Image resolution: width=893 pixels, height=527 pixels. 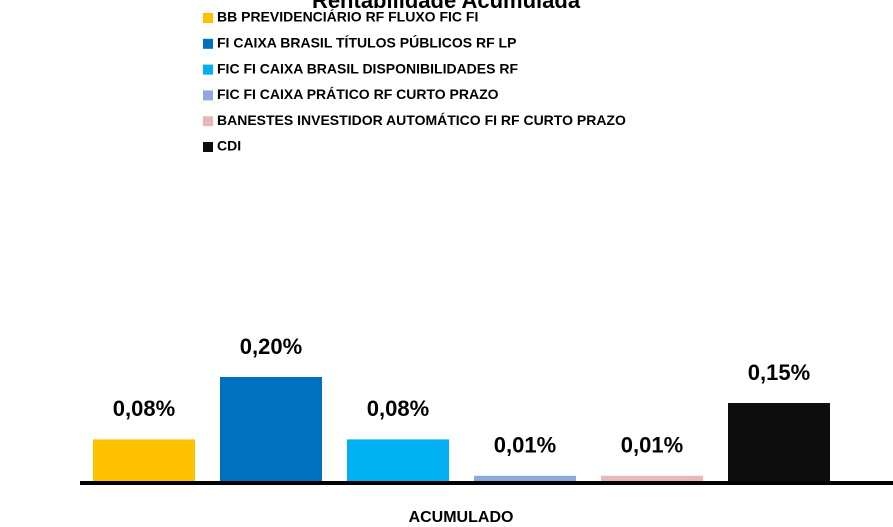 I want to click on legend-label: CDI, so click(x=229, y=146).